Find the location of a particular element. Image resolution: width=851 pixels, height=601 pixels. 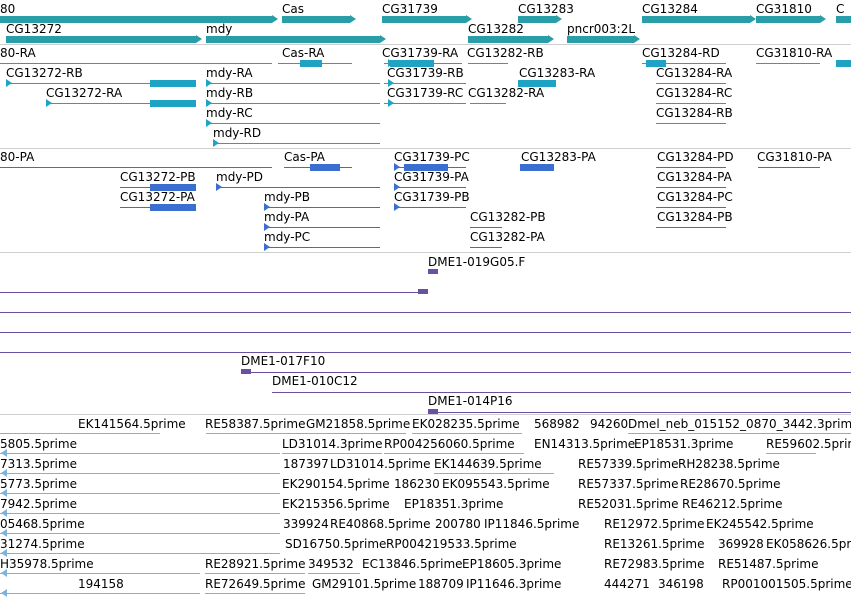

est-label: Dmel_neb_015152_0870_3442.3prime is located at coordinates (739, 424).